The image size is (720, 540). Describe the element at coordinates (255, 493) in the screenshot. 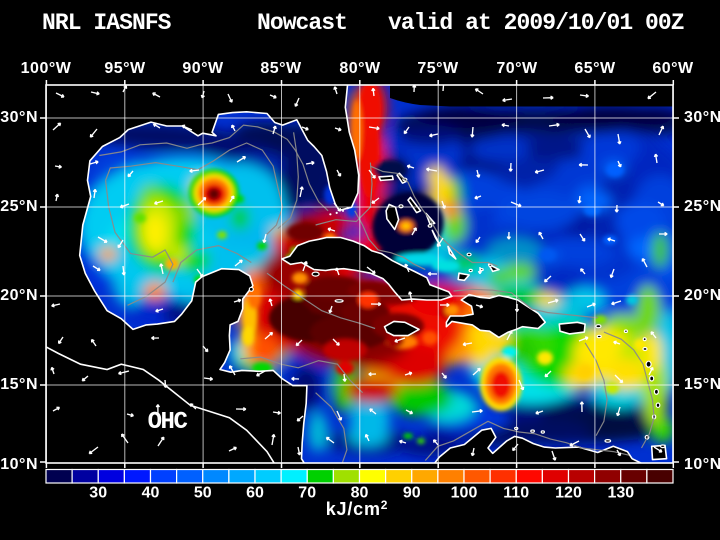

I see `svg-text: 60` at that location.